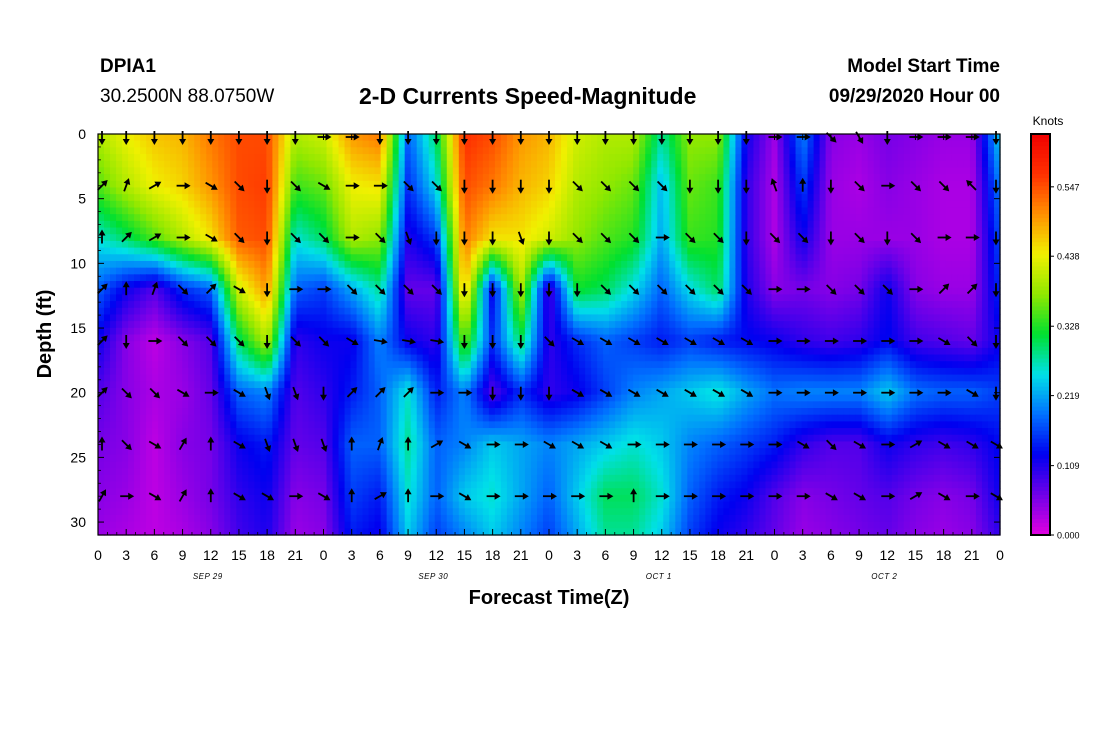 This screenshot has height=750, width=1100. What do you see at coordinates (528, 96) in the screenshot?
I see `chart-title: 2-D Currents Speed-Magnitude` at bounding box center [528, 96].